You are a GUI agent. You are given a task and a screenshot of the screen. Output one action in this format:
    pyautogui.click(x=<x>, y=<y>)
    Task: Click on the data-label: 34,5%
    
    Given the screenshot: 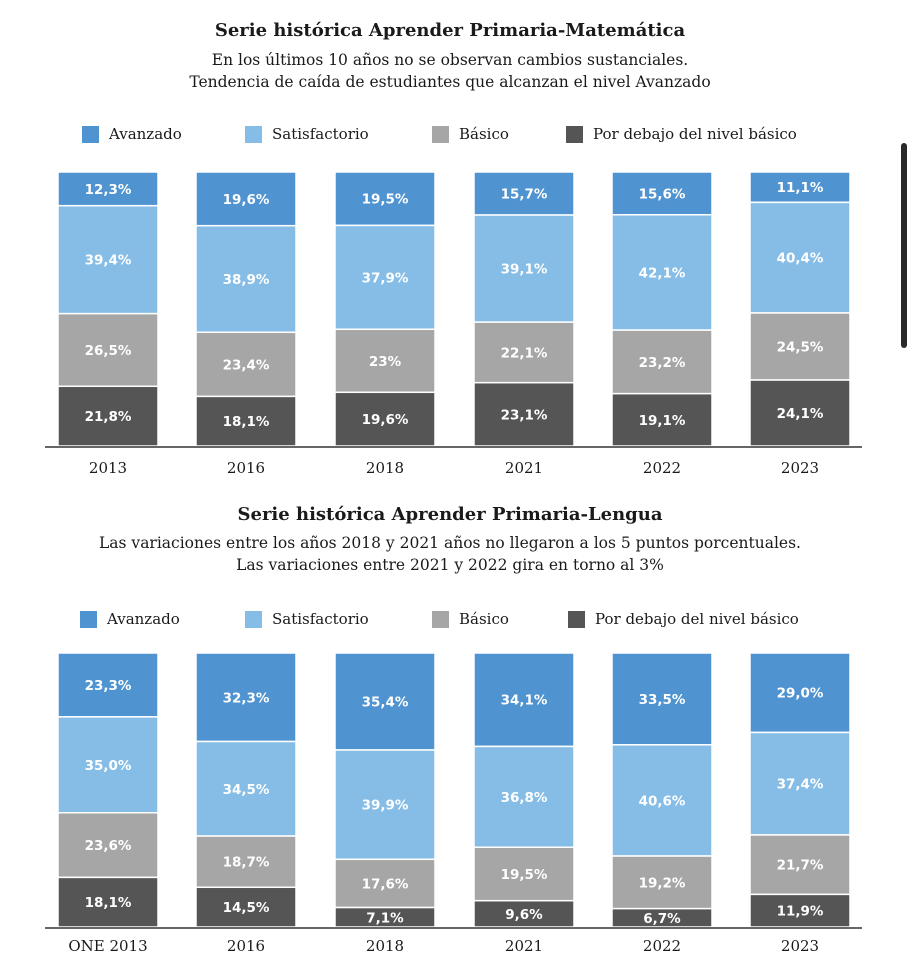 What is the action you would take?
    pyautogui.click(x=246, y=790)
    